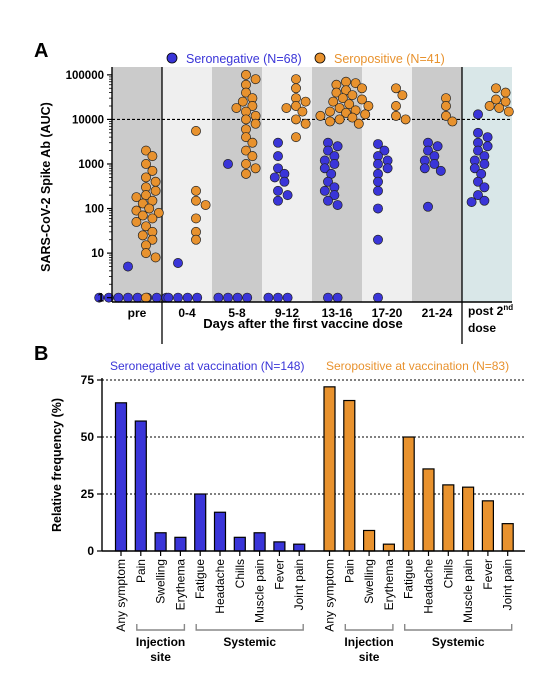 This screenshot has width=554, height=691. I want to click on legend-seronegative: Seronegative at vaccination (N=148), so click(207, 366).